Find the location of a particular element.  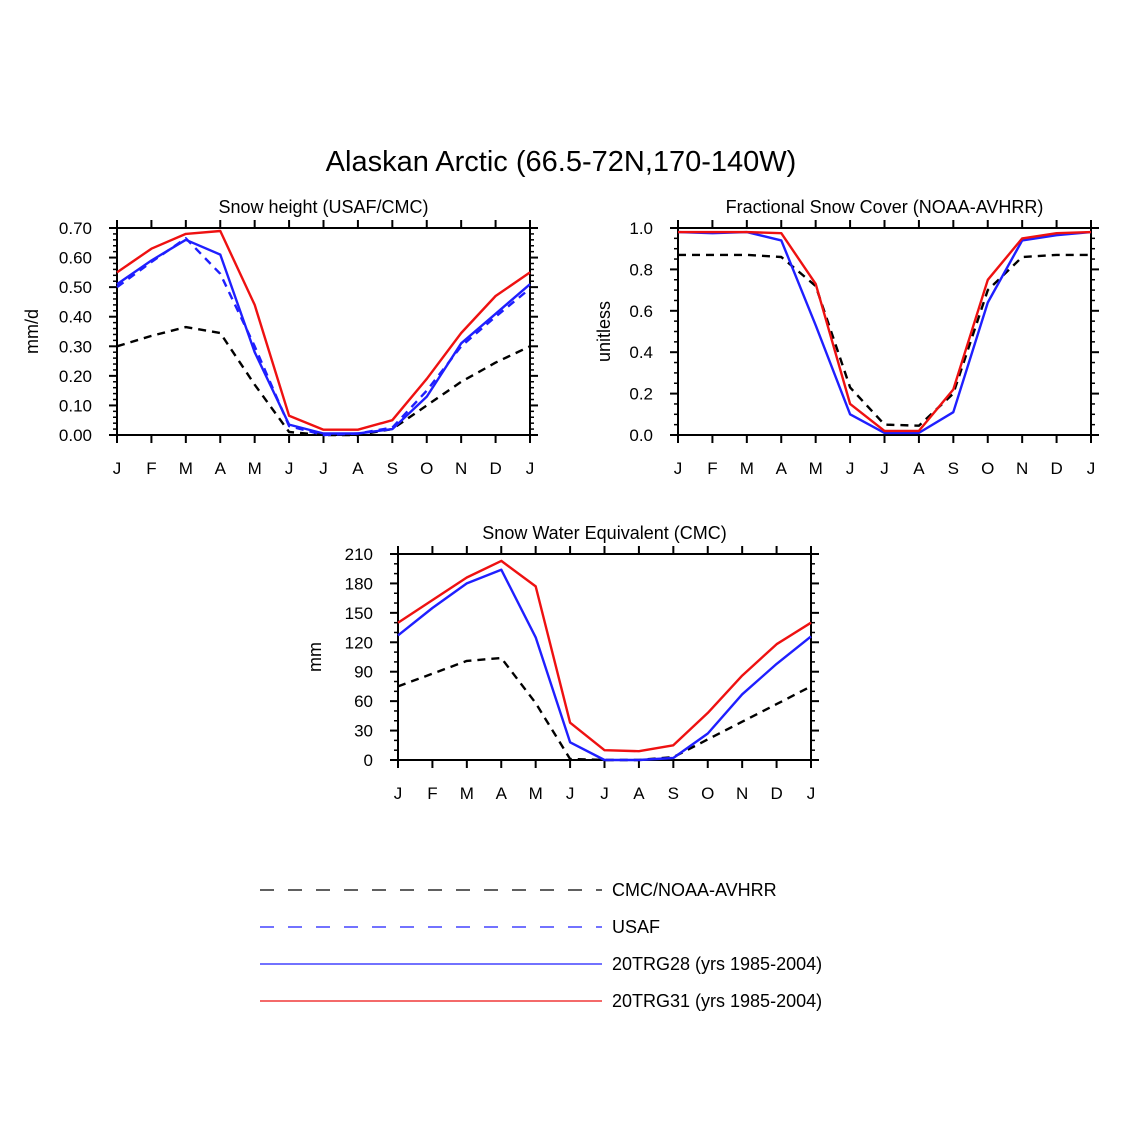

y-tick-label: 0.50 is located at coordinates (75, 287).